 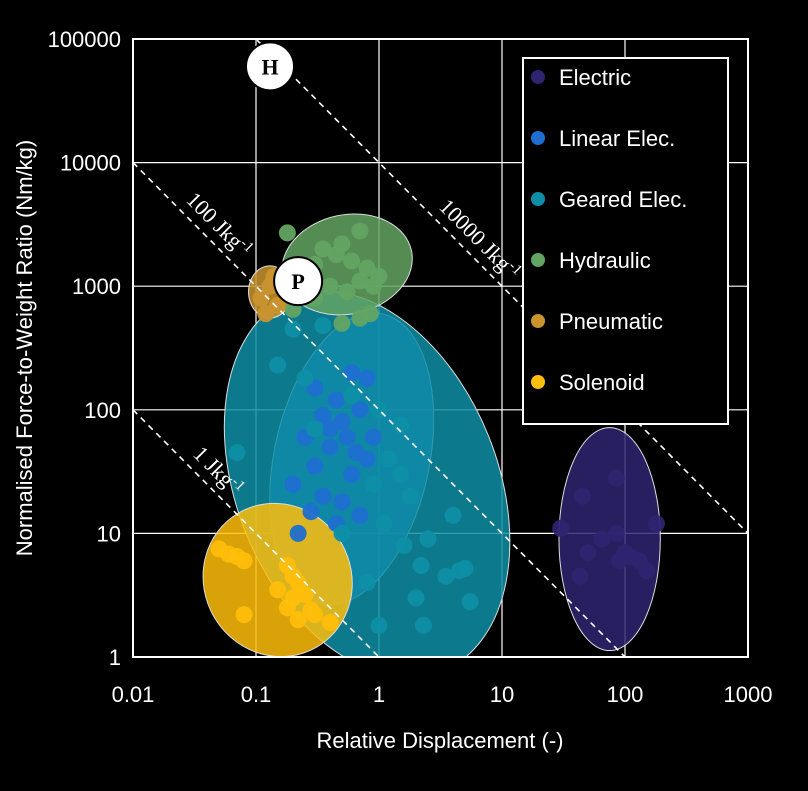 I want to click on marker-h-circle, so click(x=270, y=66).